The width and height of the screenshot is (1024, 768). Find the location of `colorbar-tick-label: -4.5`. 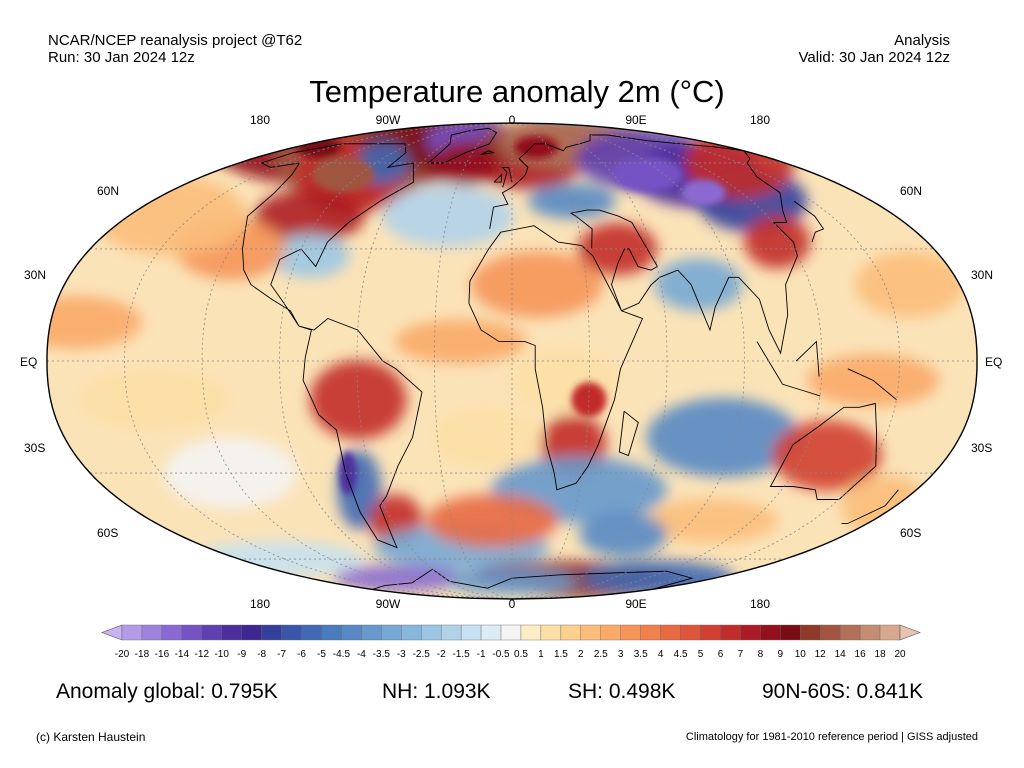

colorbar-tick-label: -4.5 is located at coordinates (342, 654).